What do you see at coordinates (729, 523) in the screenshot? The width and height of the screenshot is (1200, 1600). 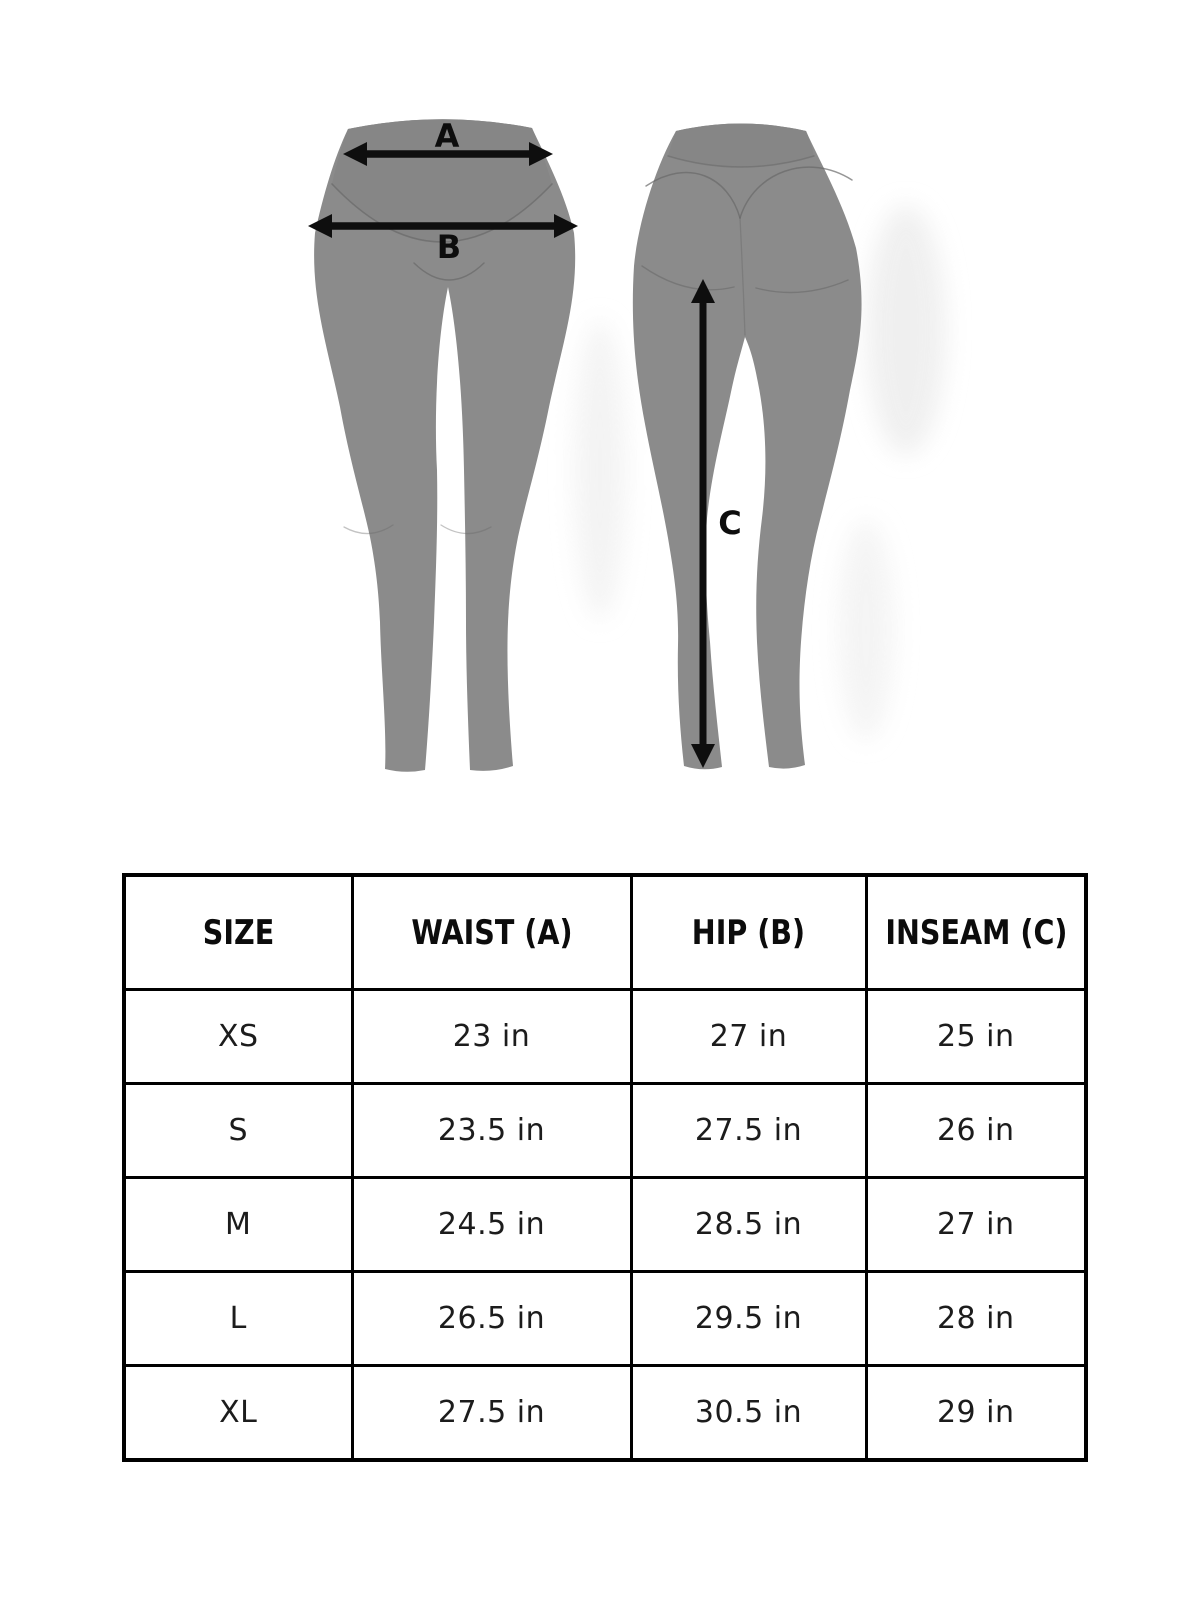 I see `inseam-arrow-label: C` at bounding box center [729, 523].